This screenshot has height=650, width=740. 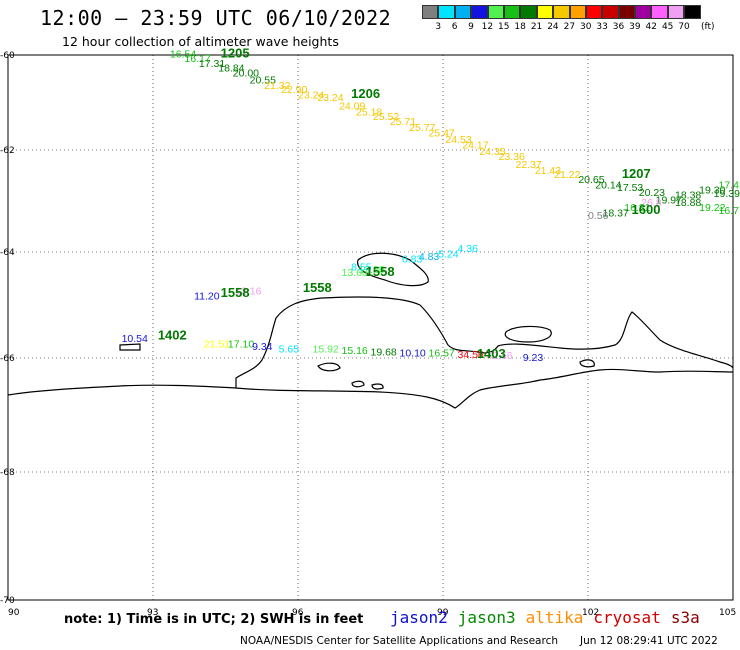 What do you see at coordinates (727, 613) in the screenshot?
I see `x-tick-label: 105` at bounding box center [727, 613].